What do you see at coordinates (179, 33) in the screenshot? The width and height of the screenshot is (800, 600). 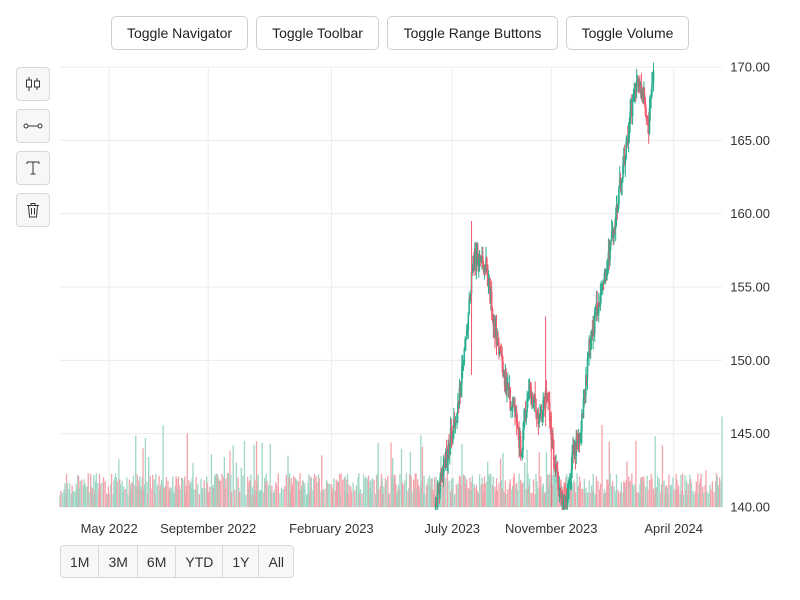 I see `toggle-navigator-button: Toggle Navigator` at bounding box center [179, 33].